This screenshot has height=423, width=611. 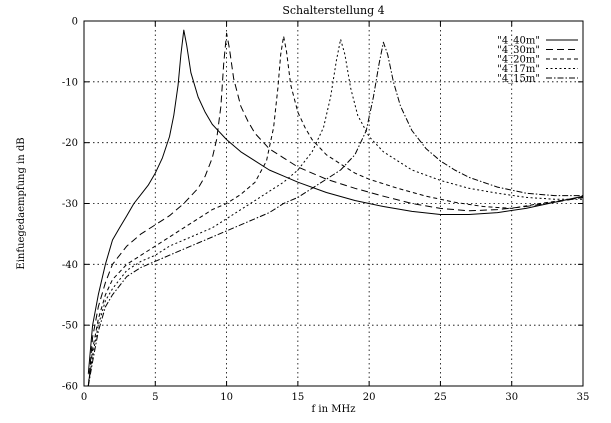 What do you see at coordinates (511, 397) in the screenshot?
I see `x-tick-label: 30` at bounding box center [511, 397].